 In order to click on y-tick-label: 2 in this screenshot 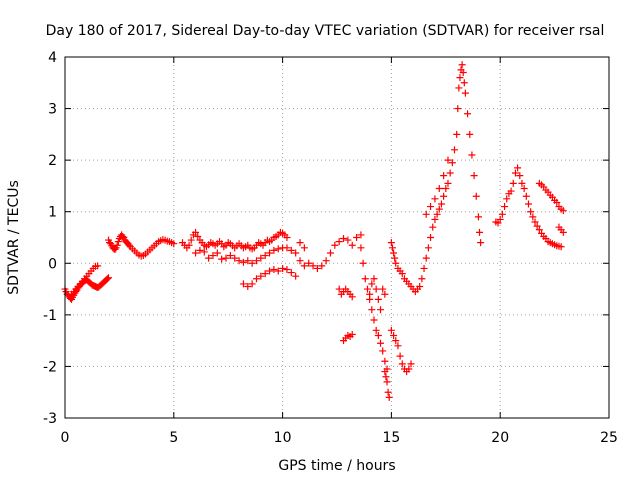, I will do `click(52, 161)`.